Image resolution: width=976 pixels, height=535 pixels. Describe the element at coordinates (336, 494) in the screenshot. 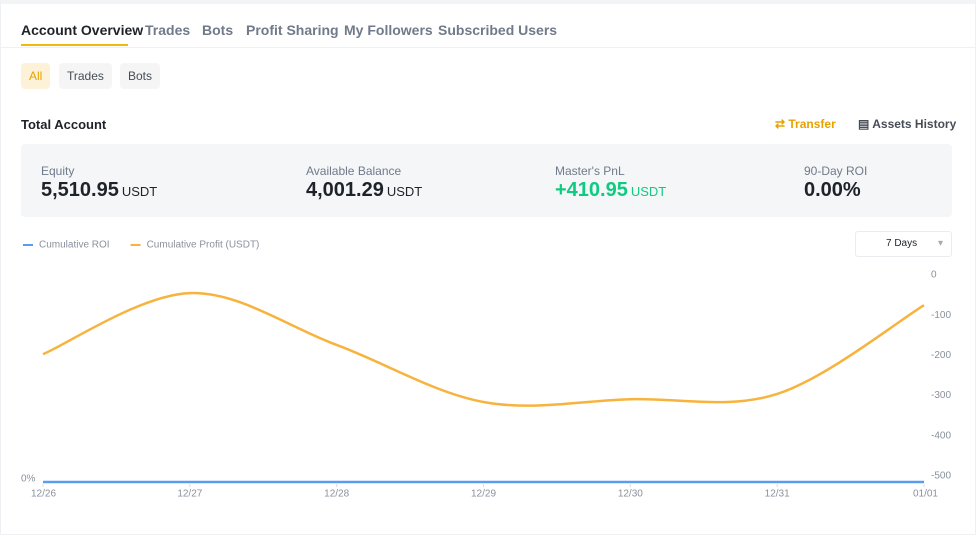

I see `x-tick-label: 12/28` at that location.